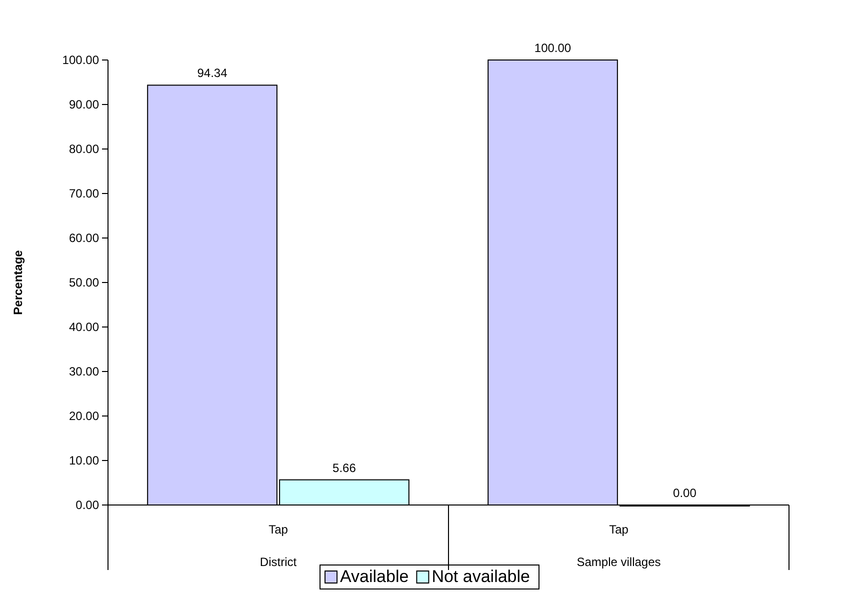 Image resolution: width=859 pixels, height=602 pixels. I want to click on legend-label: Not available, so click(481, 576).